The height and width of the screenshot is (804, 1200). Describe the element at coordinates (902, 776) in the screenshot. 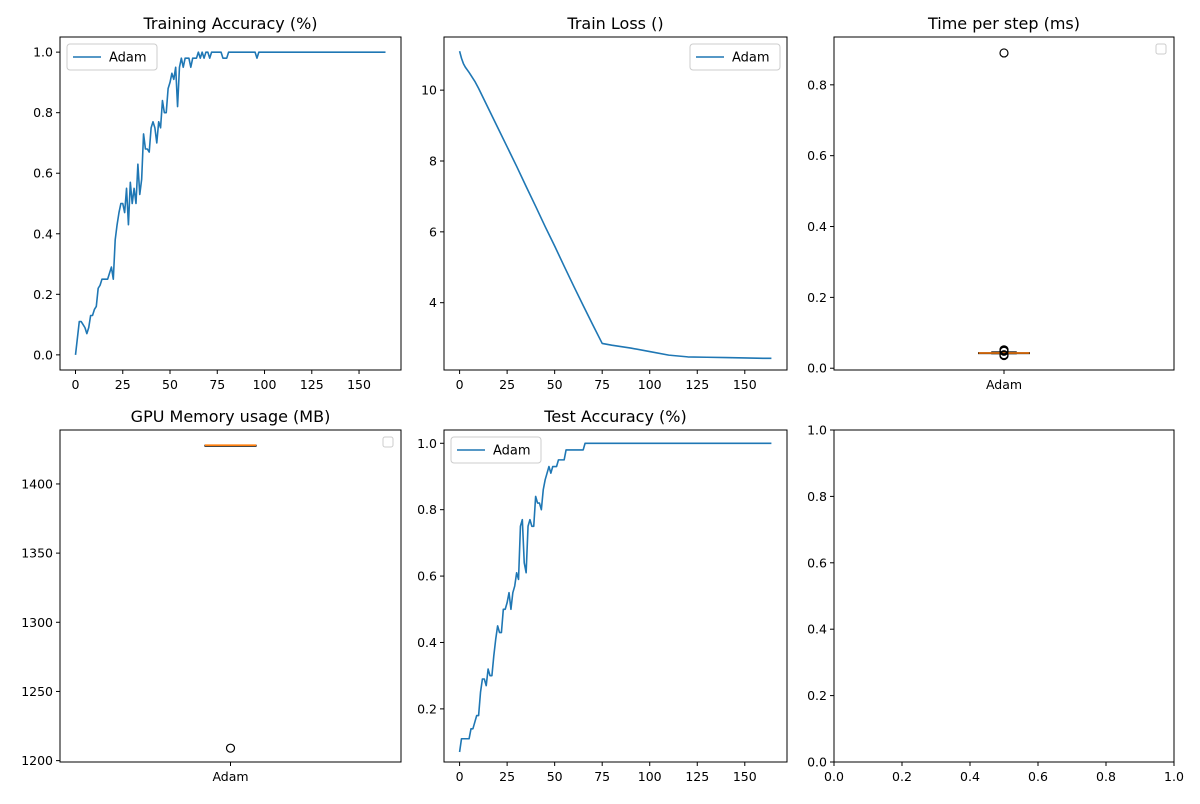

I see `x-tick-label: 0.2` at that location.